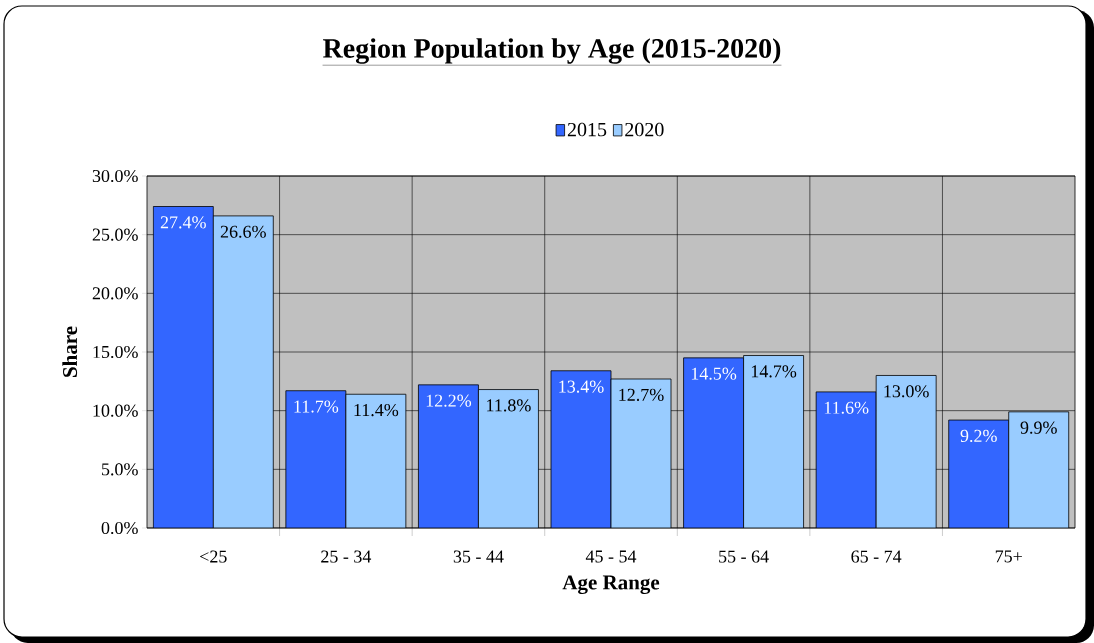 The width and height of the screenshot is (1094, 643). What do you see at coordinates (213, 556) in the screenshot?
I see `x-tick-label: <25` at bounding box center [213, 556].